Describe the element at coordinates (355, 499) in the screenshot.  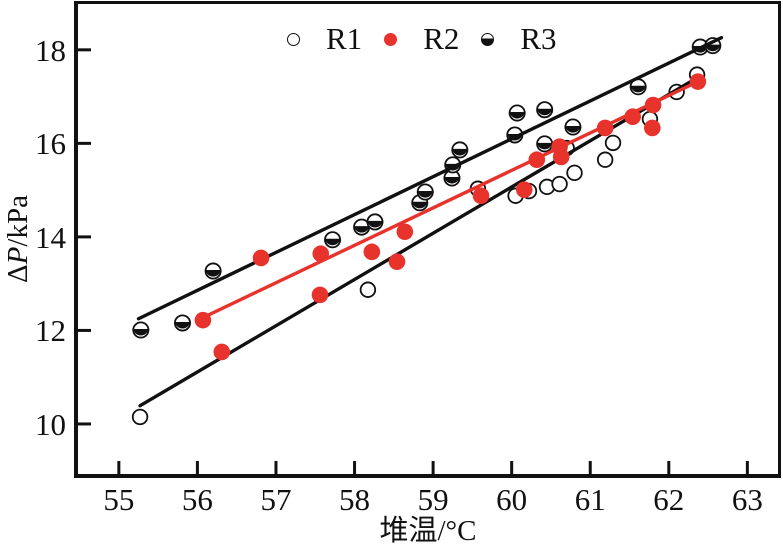
I see `x-tick-label: 58` at that location.